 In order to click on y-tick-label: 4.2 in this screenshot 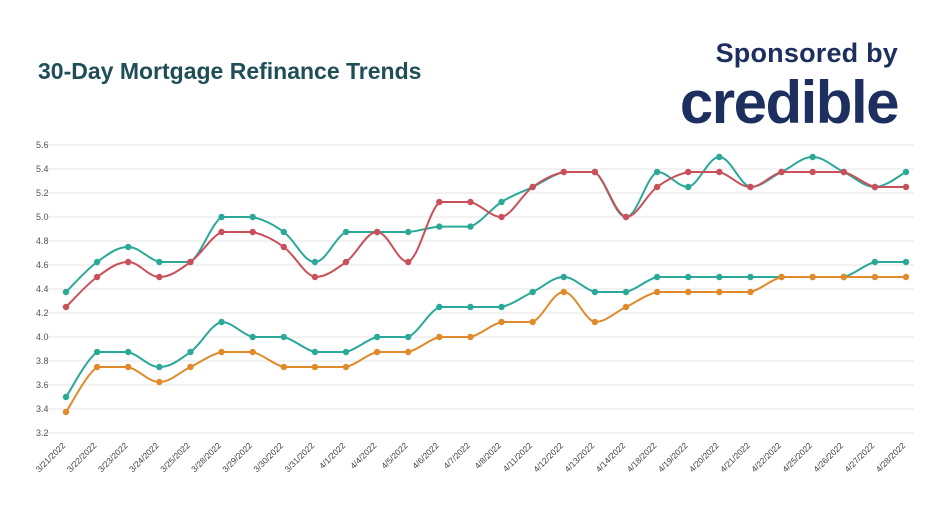, I will do `click(42, 313)`.